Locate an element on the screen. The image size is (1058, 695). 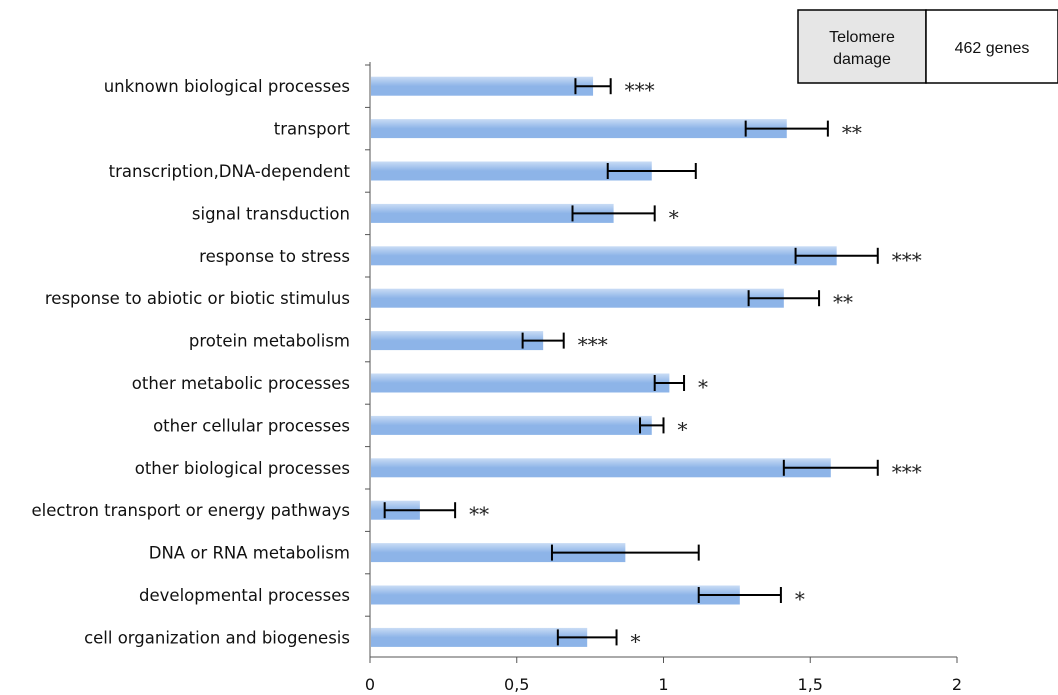
legend-label-cell is located at coordinates (862, 46).